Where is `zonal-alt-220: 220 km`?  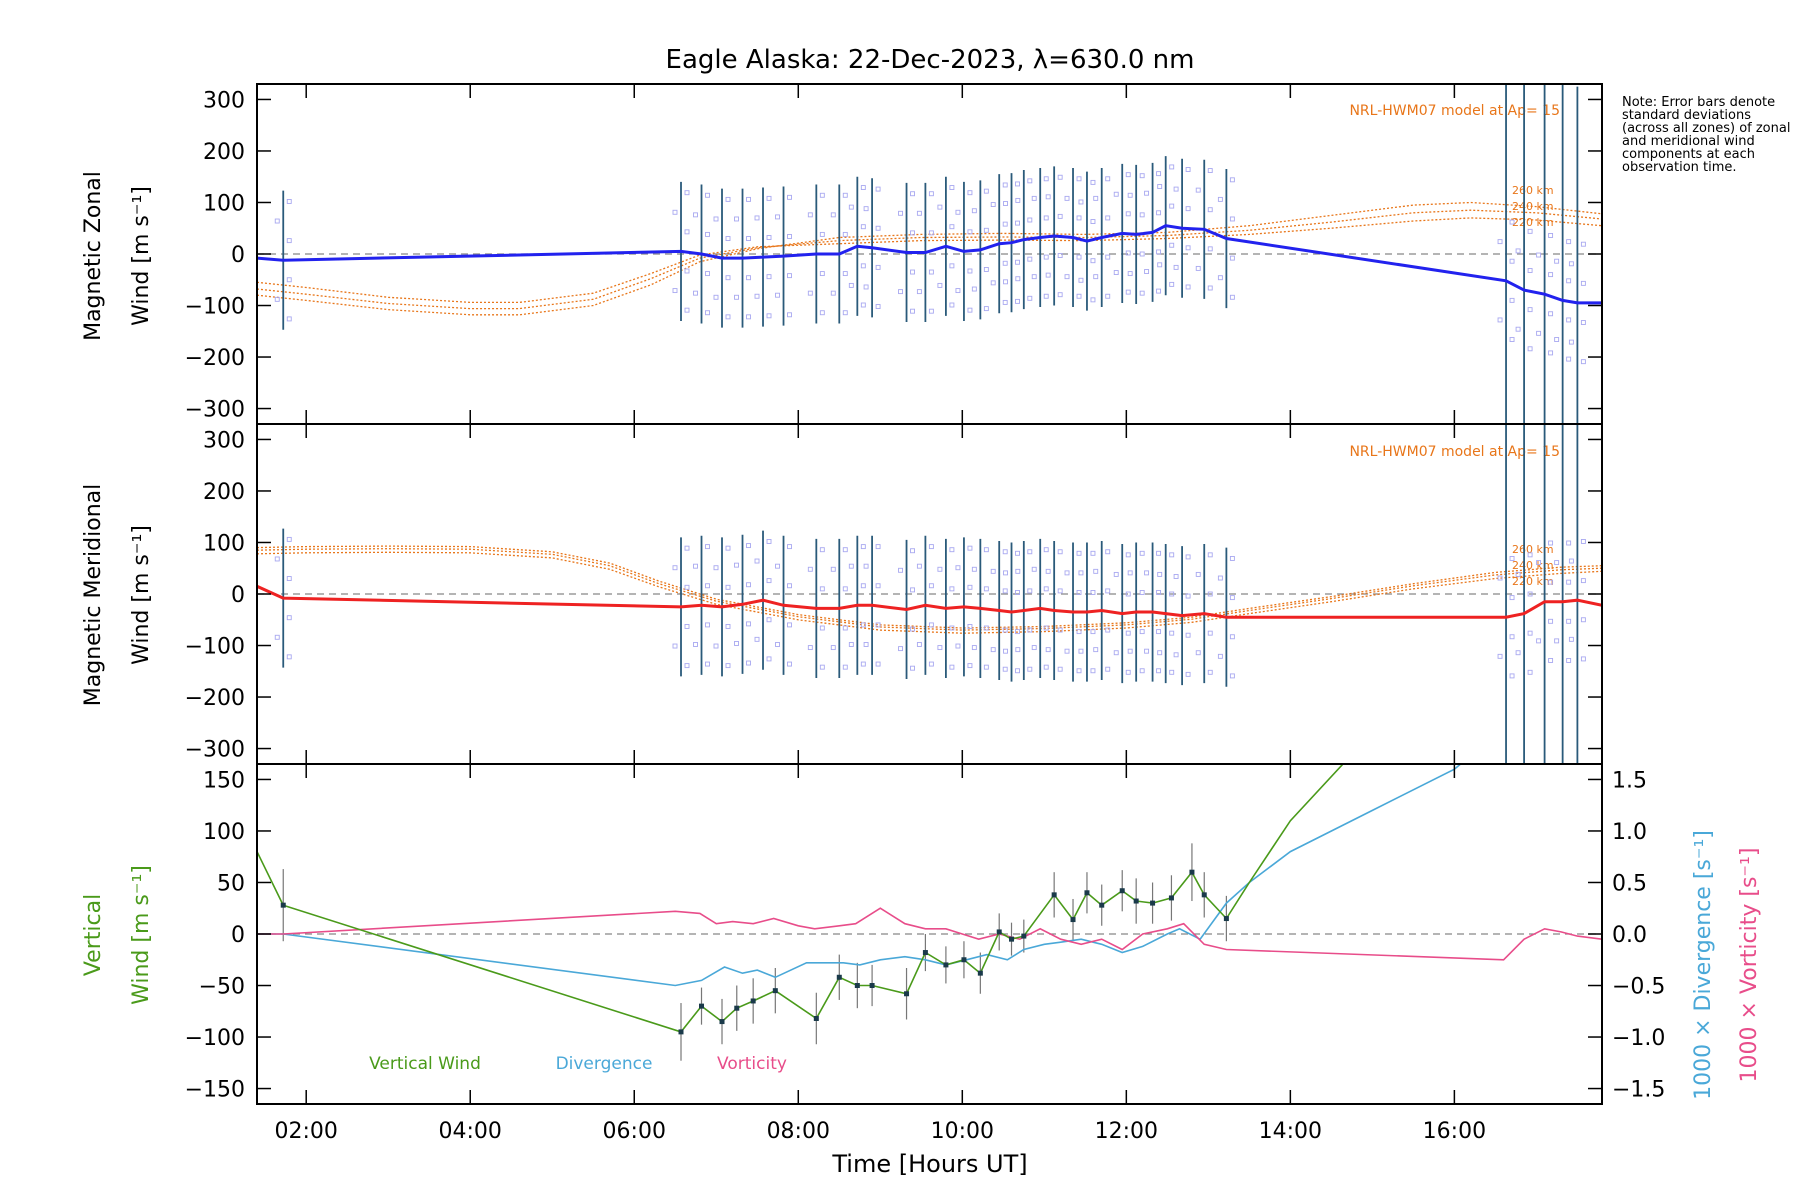
zonal-alt-220: 220 km is located at coordinates (1533, 222).